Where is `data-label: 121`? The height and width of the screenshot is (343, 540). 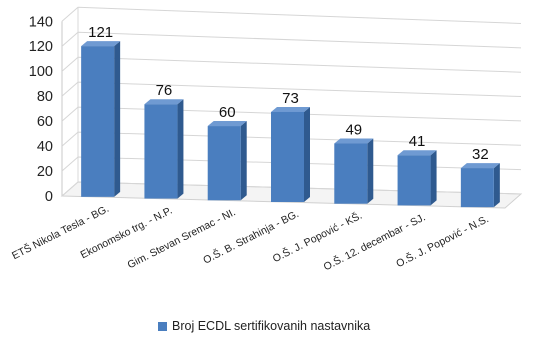
data-label: 121 is located at coordinates (100, 32).